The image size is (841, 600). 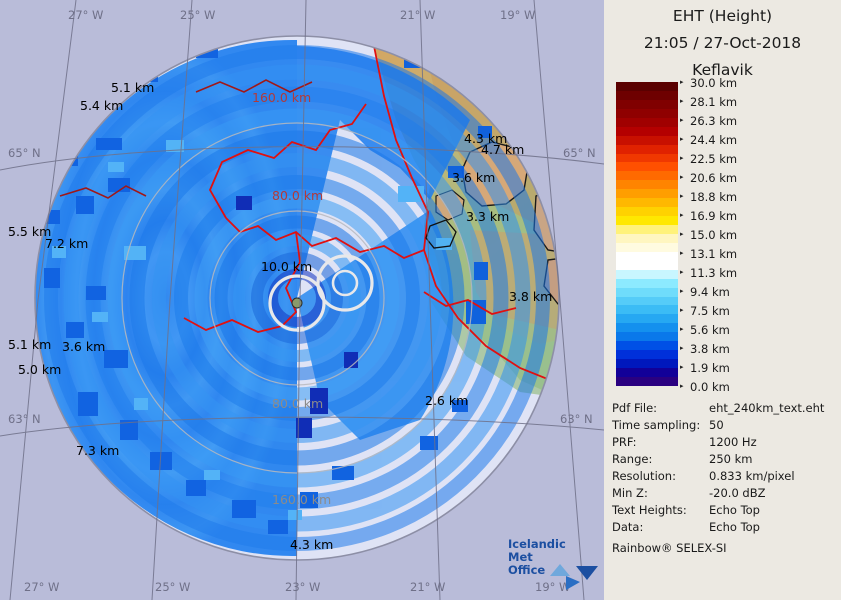 What do you see at coordinates (737, 493) in the screenshot?
I see `metadata-value: -20.0 dBZ` at bounding box center [737, 493].